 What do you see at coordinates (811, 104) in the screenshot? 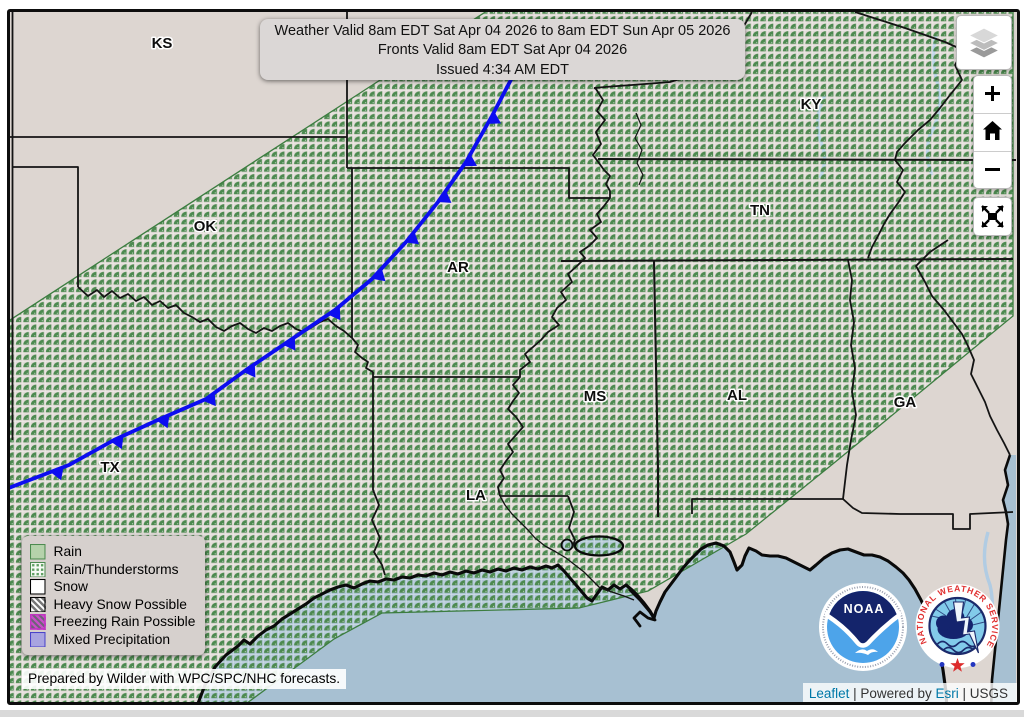
I see `svg-text: KY` at bounding box center [811, 104].